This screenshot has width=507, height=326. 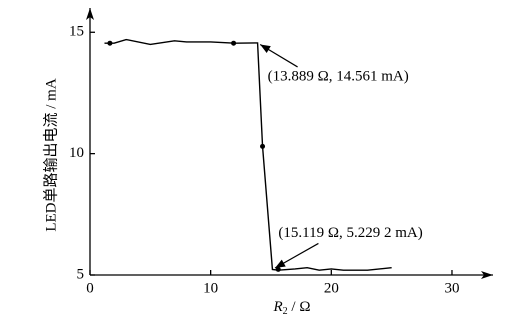 I want to click on x-label-symbol: R, so click(x=278, y=307).